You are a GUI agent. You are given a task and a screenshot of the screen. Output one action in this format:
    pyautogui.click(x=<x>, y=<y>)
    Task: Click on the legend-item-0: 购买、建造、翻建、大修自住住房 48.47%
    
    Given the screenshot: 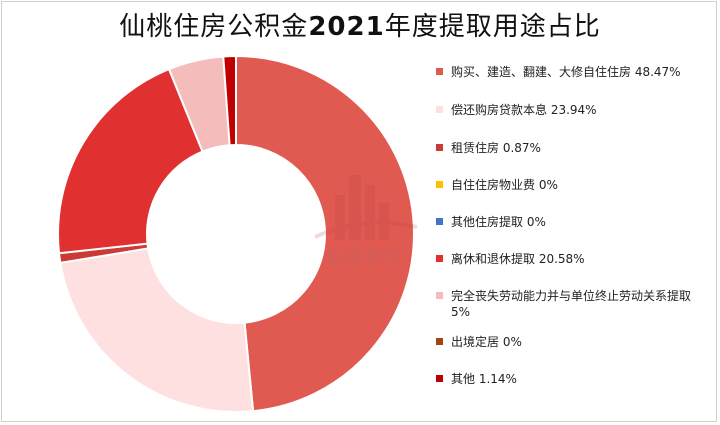 What is the action you would take?
    pyautogui.click(x=574, y=72)
    